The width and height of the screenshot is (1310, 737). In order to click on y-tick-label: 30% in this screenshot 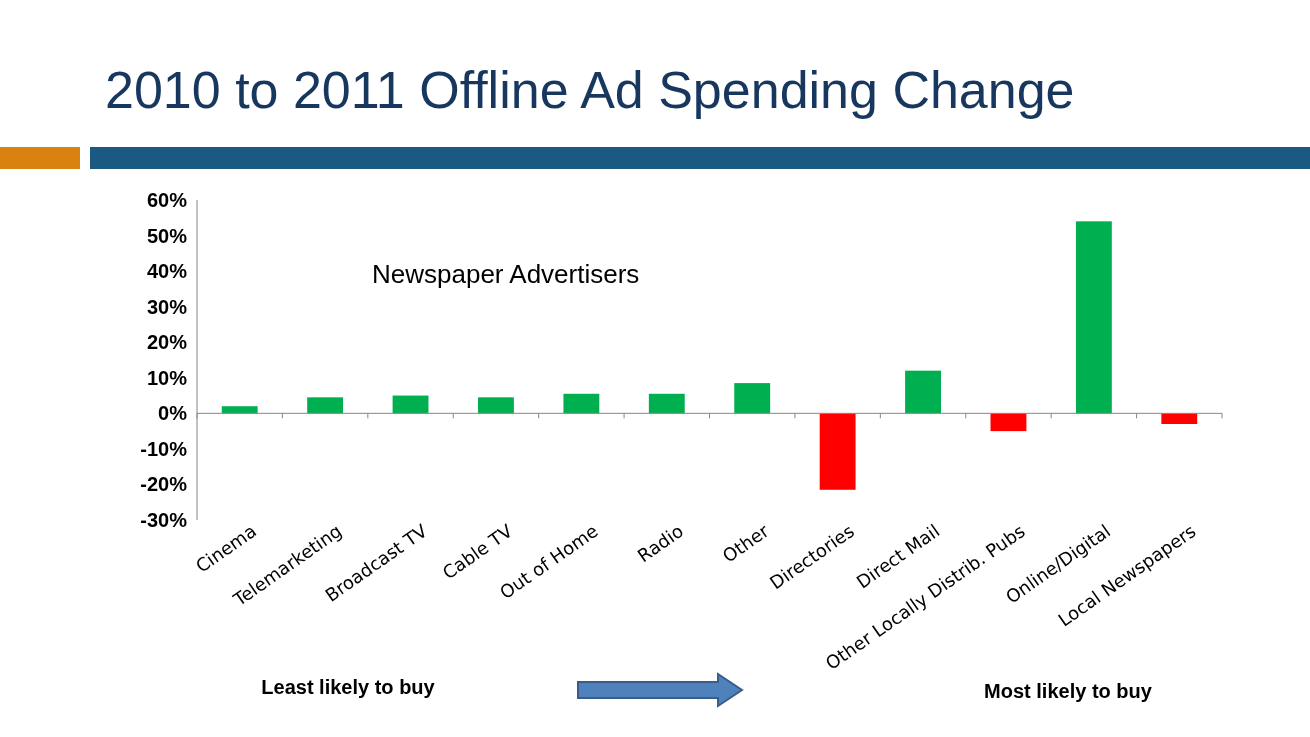, I will do `click(167, 306)`.